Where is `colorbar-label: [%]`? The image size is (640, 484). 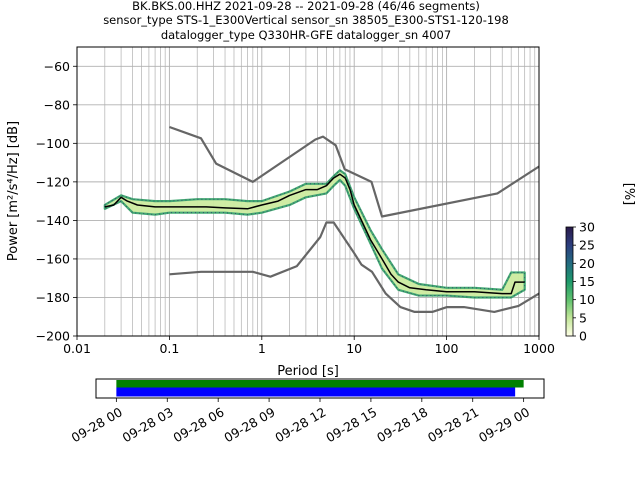 colorbar-label: [%] is located at coordinates (628, 194).